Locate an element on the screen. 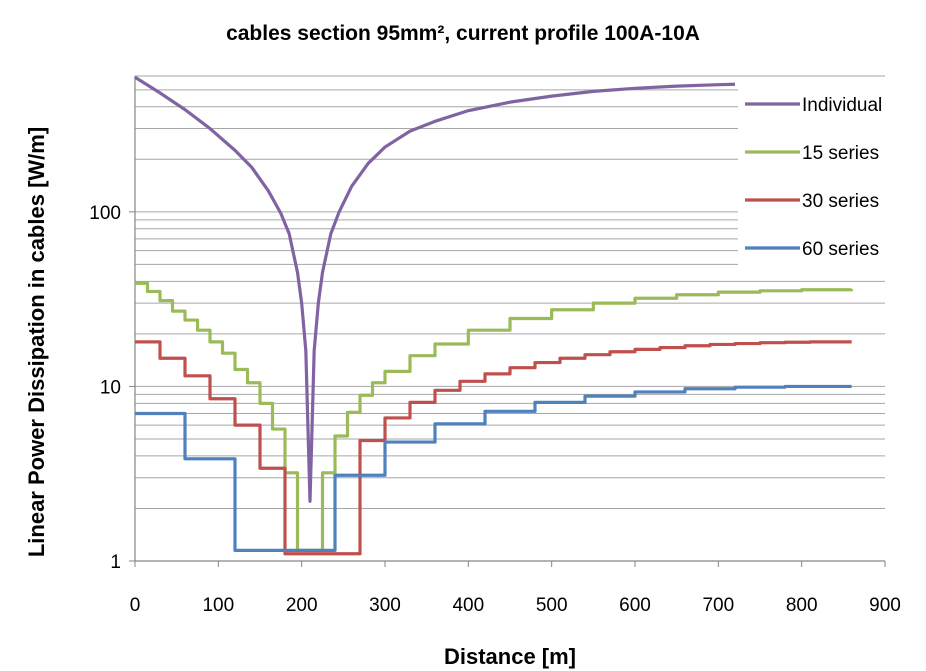  x-tick-label-0: 0 is located at coordinates (135, 605).